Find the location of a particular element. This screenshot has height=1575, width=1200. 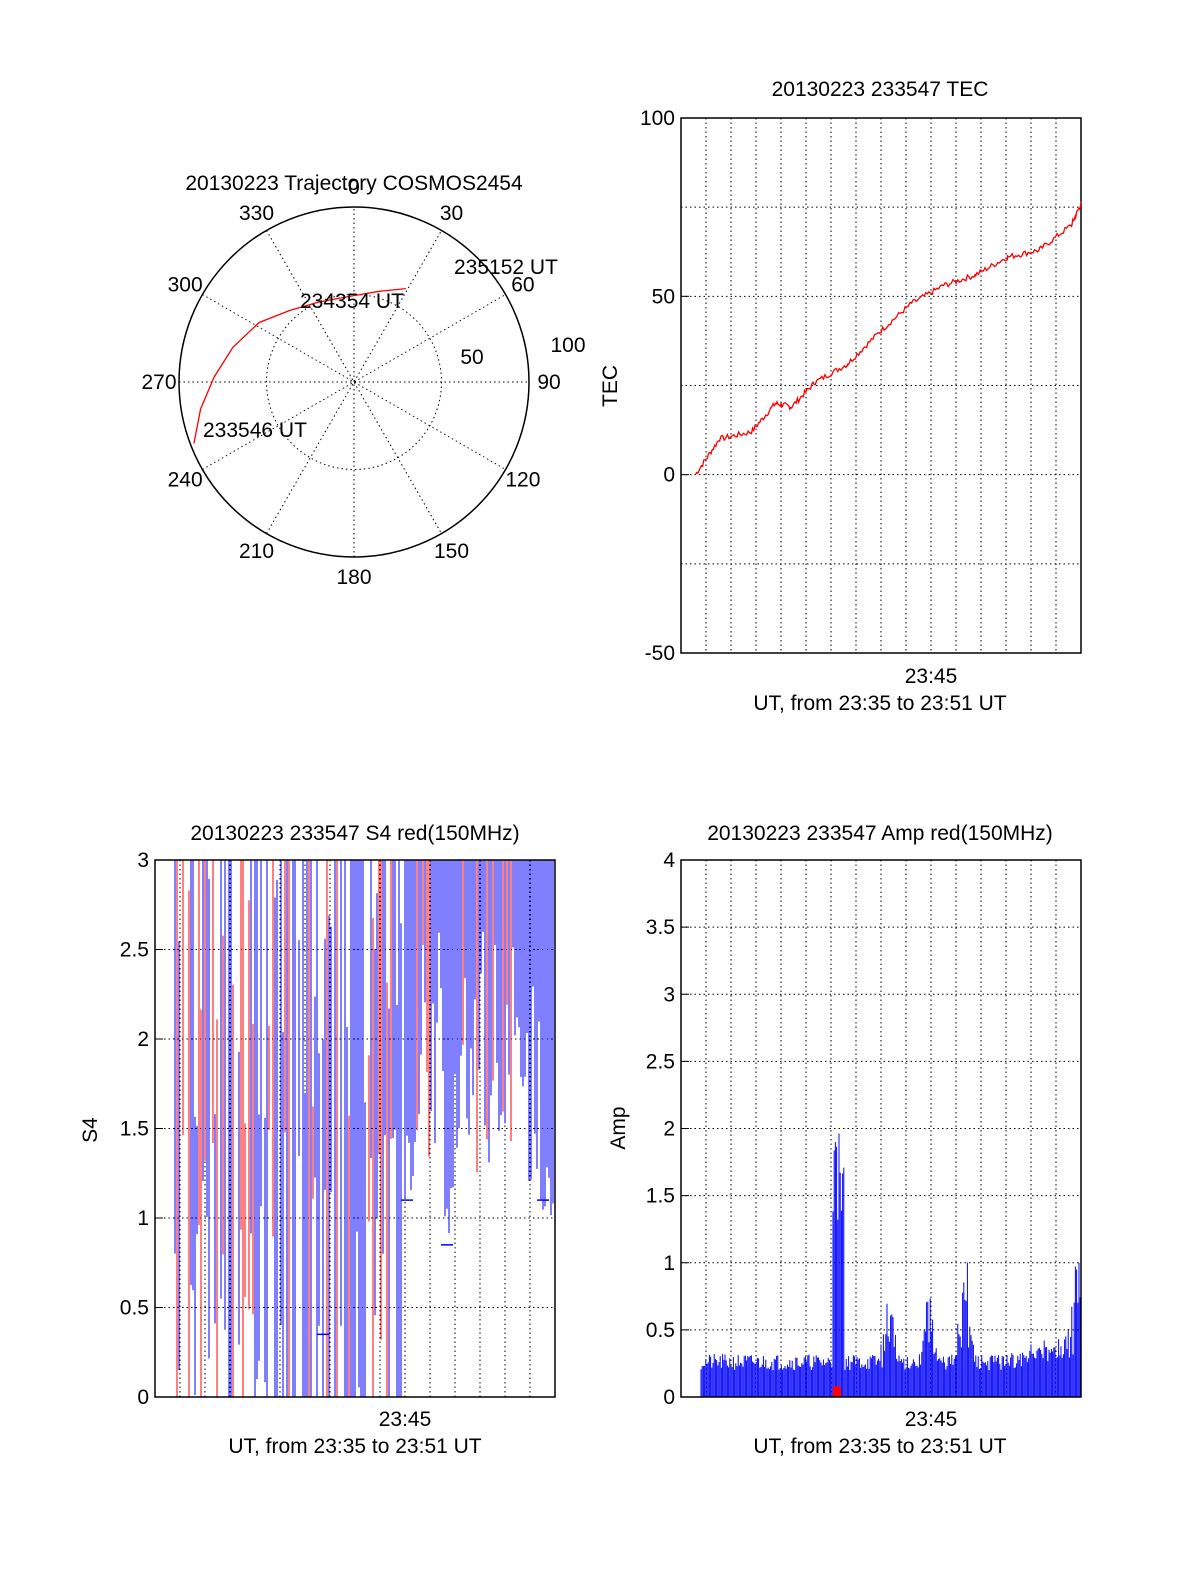

tec-y-label: TEC is located at coordinates (610, 386).